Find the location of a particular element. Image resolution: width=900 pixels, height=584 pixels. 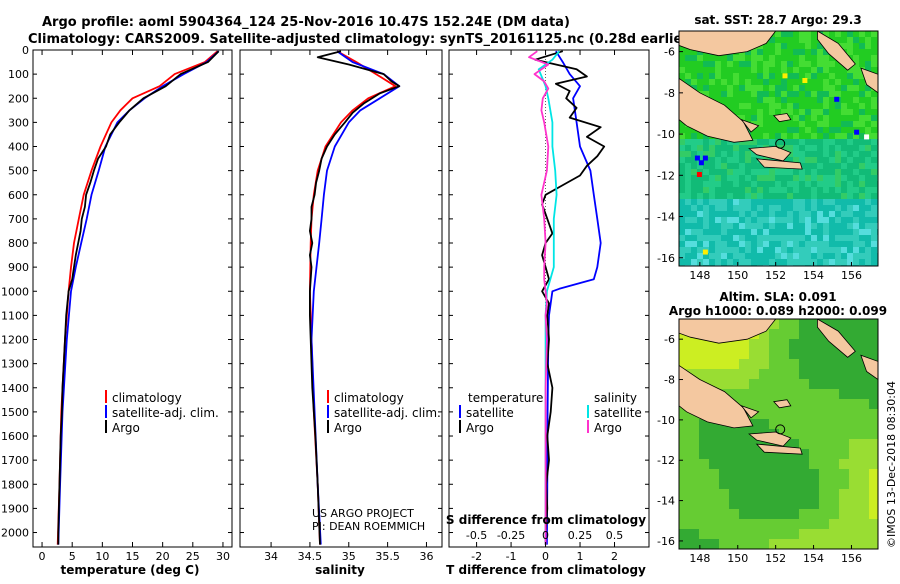

depth-tick-label: 1700 is located at coordinates (15, 460).